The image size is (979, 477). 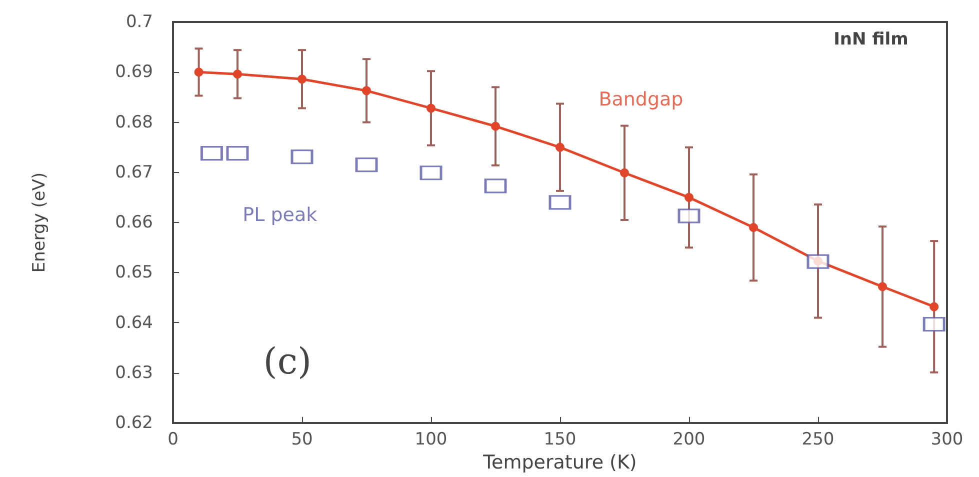 What do you see at coordinates (134, 122) in the screenshot?
I see `y-tick-label: 0.68` at bounding box center [134, 122].